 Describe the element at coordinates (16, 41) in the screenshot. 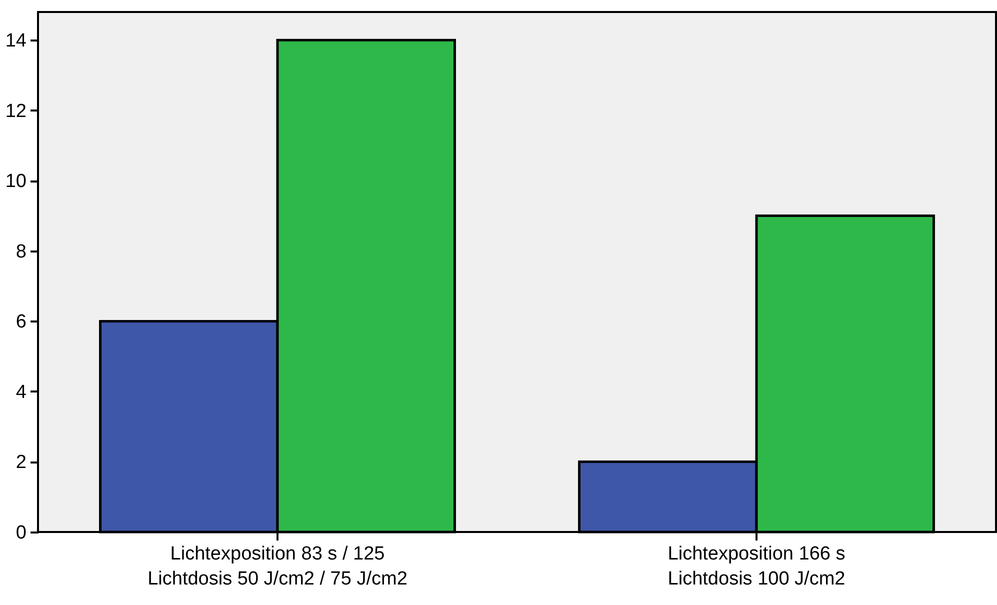

I see `y-tick-label: 14` at that location.